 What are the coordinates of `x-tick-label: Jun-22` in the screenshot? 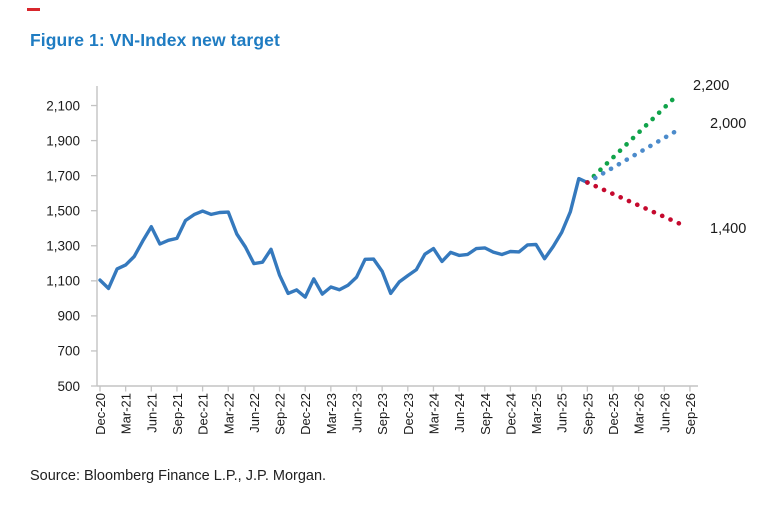 It's located at (254, 413).